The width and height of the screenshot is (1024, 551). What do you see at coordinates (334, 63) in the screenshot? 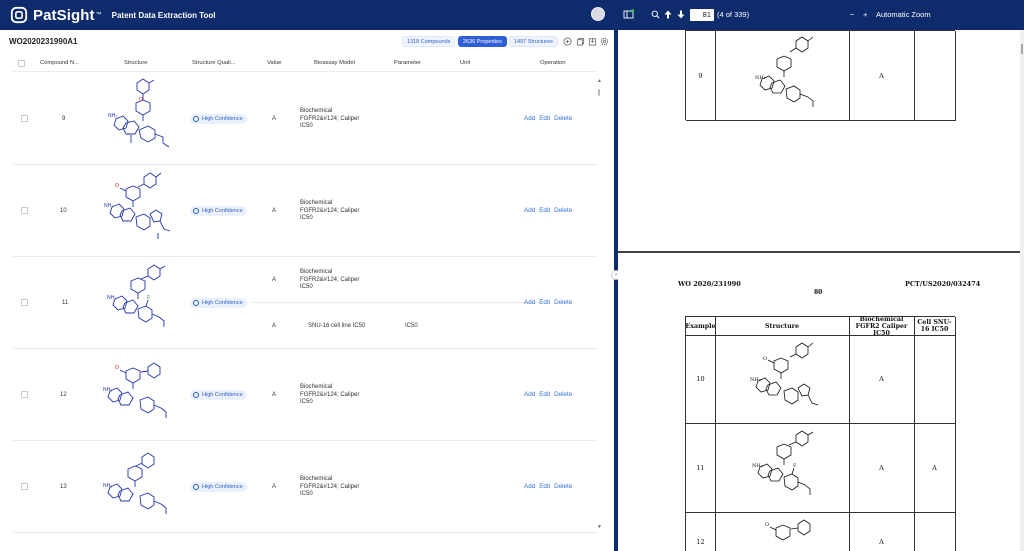
I see `col-bioassay-model: Bioassay Model` at bounding box center [334, 63].